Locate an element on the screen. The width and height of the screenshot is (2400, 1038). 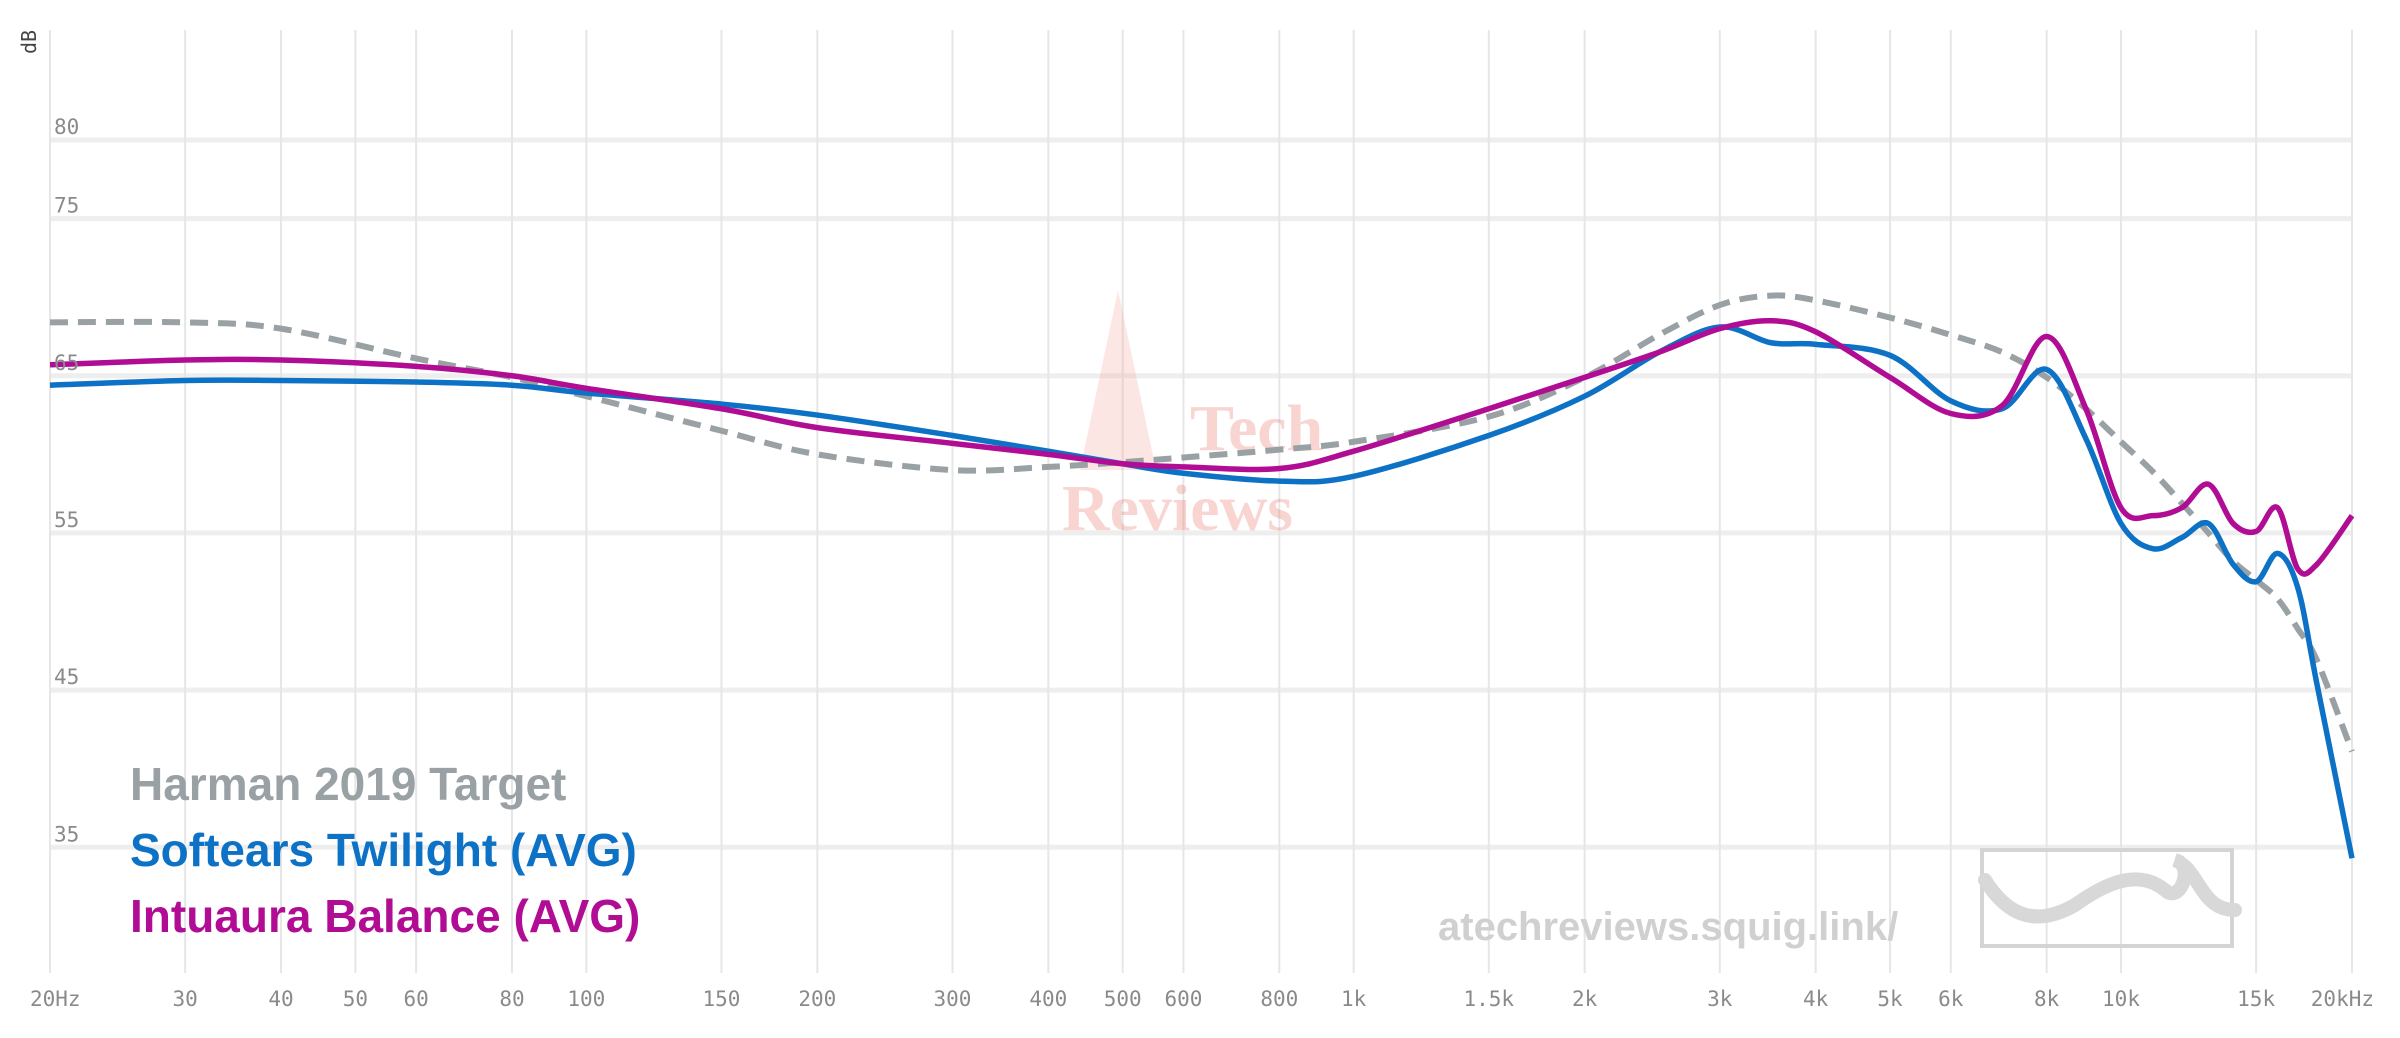
y-tick-label: 75 is located at coordinates (66, 206).